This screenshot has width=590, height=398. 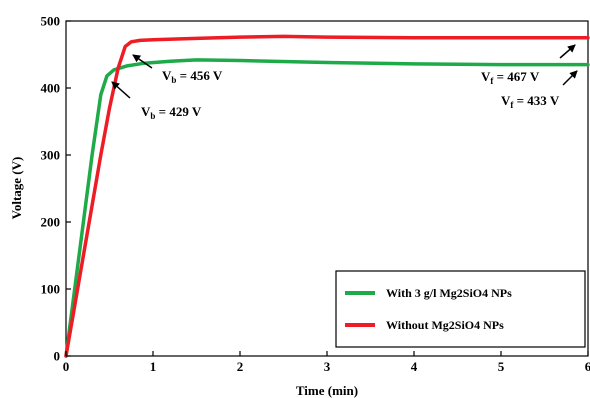 What do you see at coordinates (327, 366) in the screenshot?
I see `x-tick-label: 3` at bounding box center [327, 366].